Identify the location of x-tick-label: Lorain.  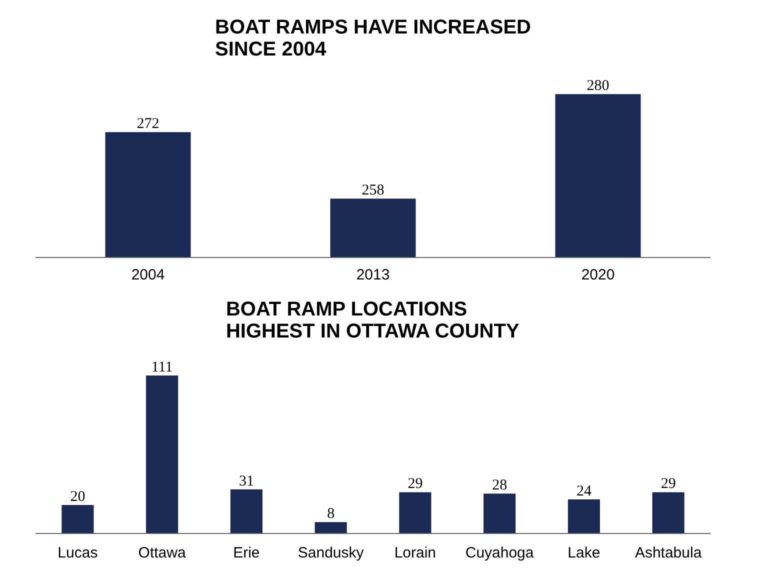
(415, 553).